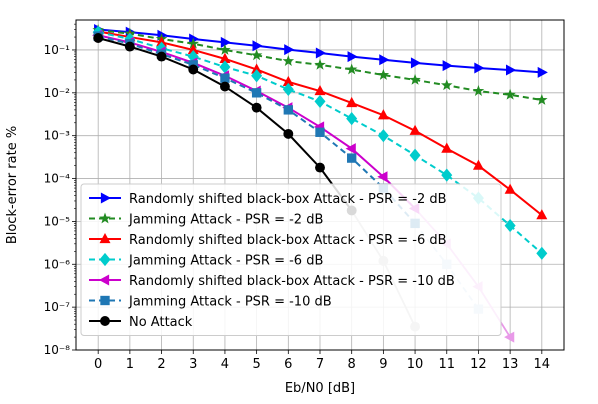  I want to click on x-axis-ticks: 0 1 2 3 4 5 6 7 8 9 10 11 12 13 14, so click(322, 361).